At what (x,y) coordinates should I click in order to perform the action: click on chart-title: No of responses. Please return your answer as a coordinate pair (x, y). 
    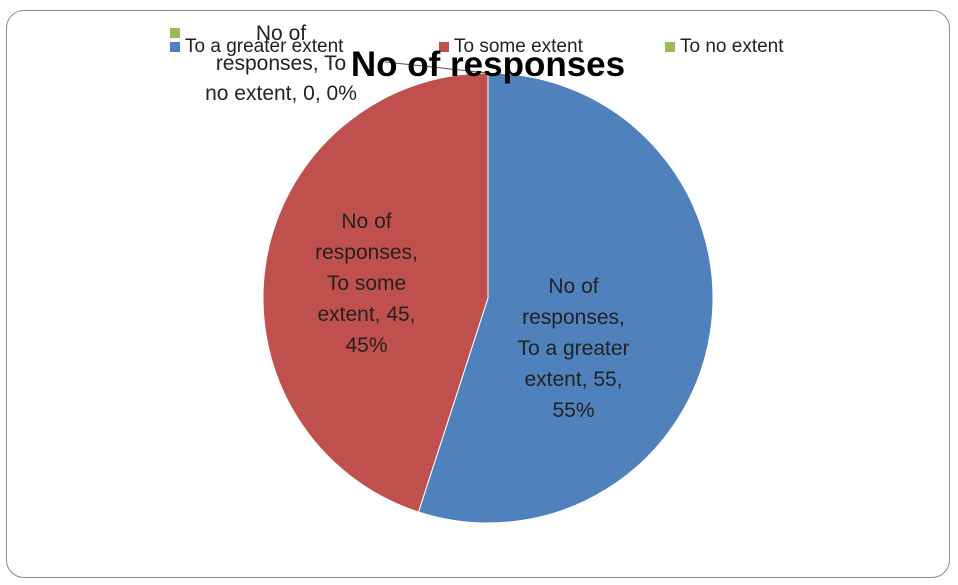
    Looking at the image, I should click on (488, 64).